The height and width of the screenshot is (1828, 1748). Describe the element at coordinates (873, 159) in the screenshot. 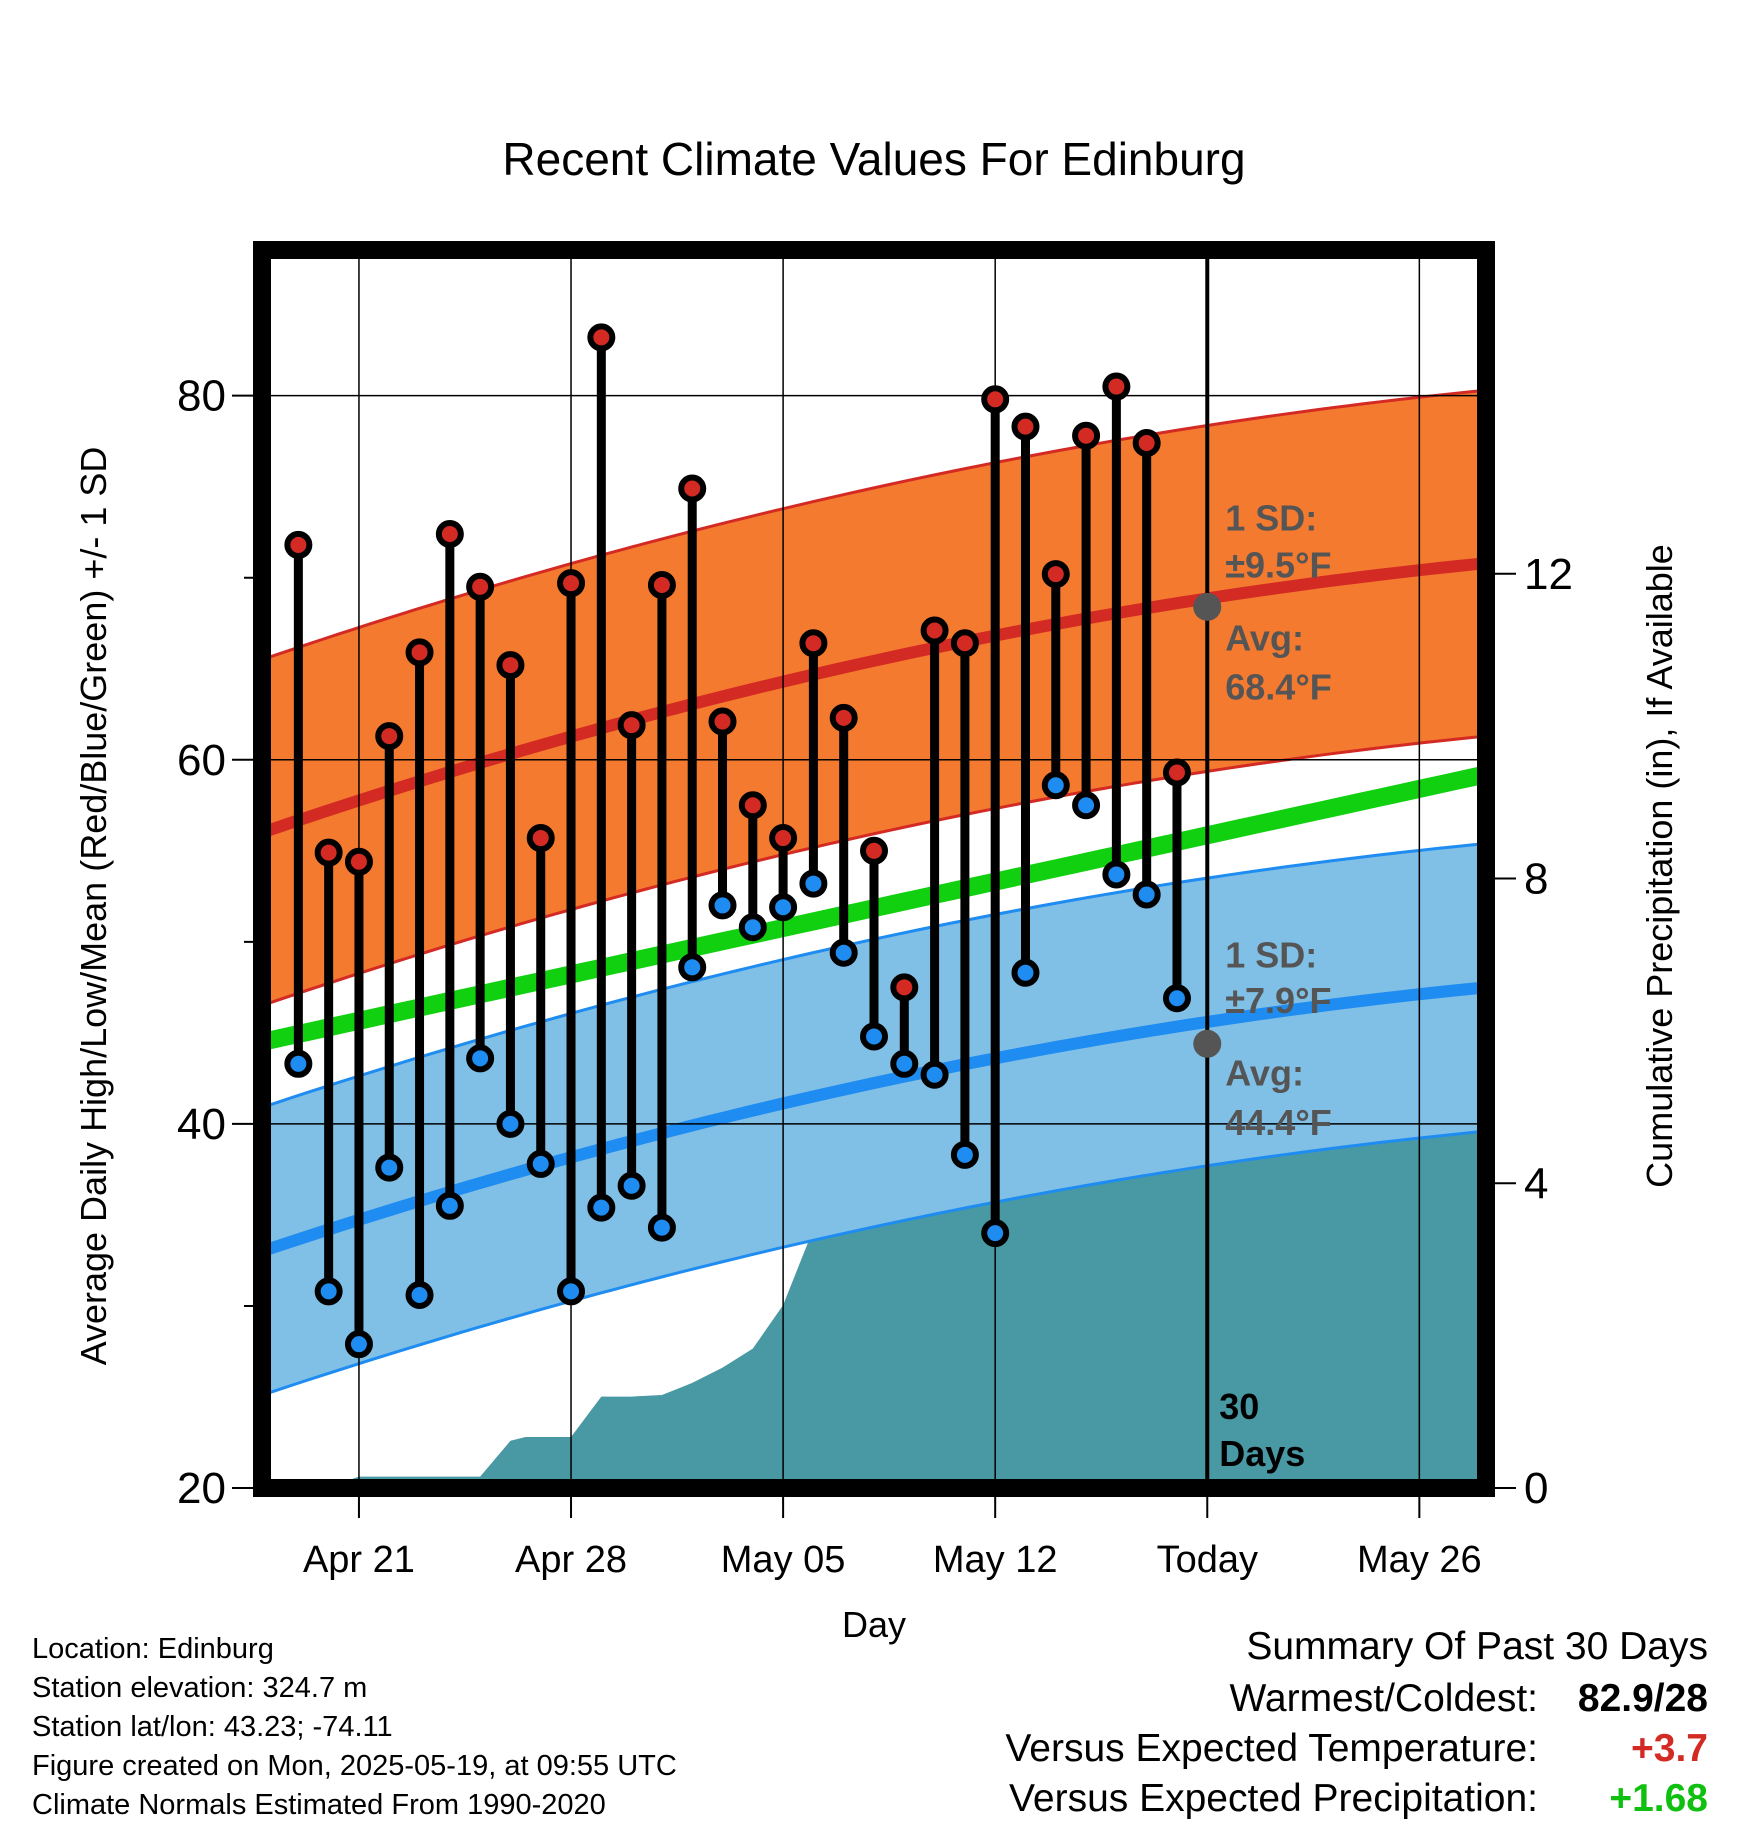

I see `chart-title: Recent Climate Values For Edinburg` at that location.